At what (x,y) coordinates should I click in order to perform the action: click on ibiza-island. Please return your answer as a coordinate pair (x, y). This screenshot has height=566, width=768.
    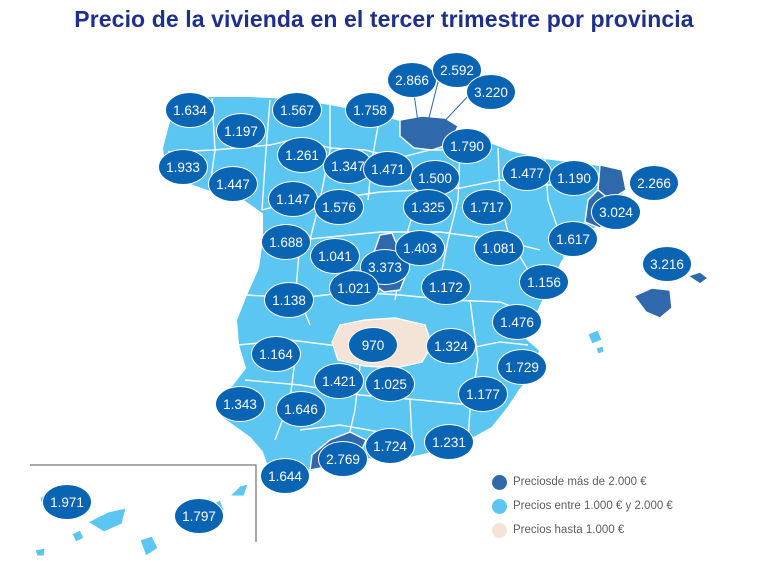
    Looking at the image, I should click on (595, 337).